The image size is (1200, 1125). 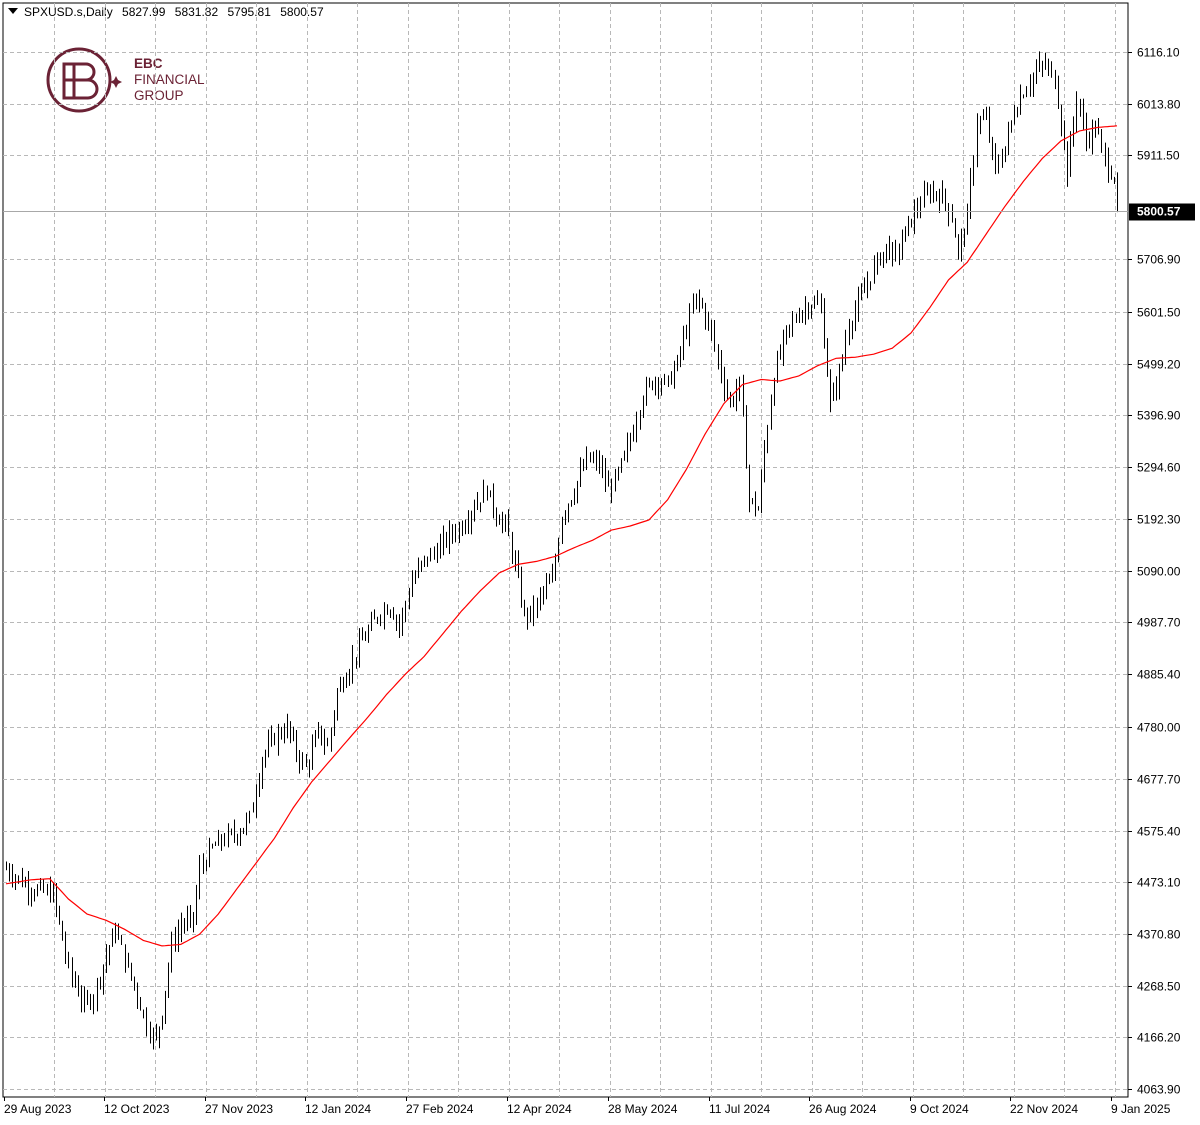 What do you see at coordinates (1159, 935) in the screenshot?
I see `price-label: 4370.80` at bounding box center [1159, 935].